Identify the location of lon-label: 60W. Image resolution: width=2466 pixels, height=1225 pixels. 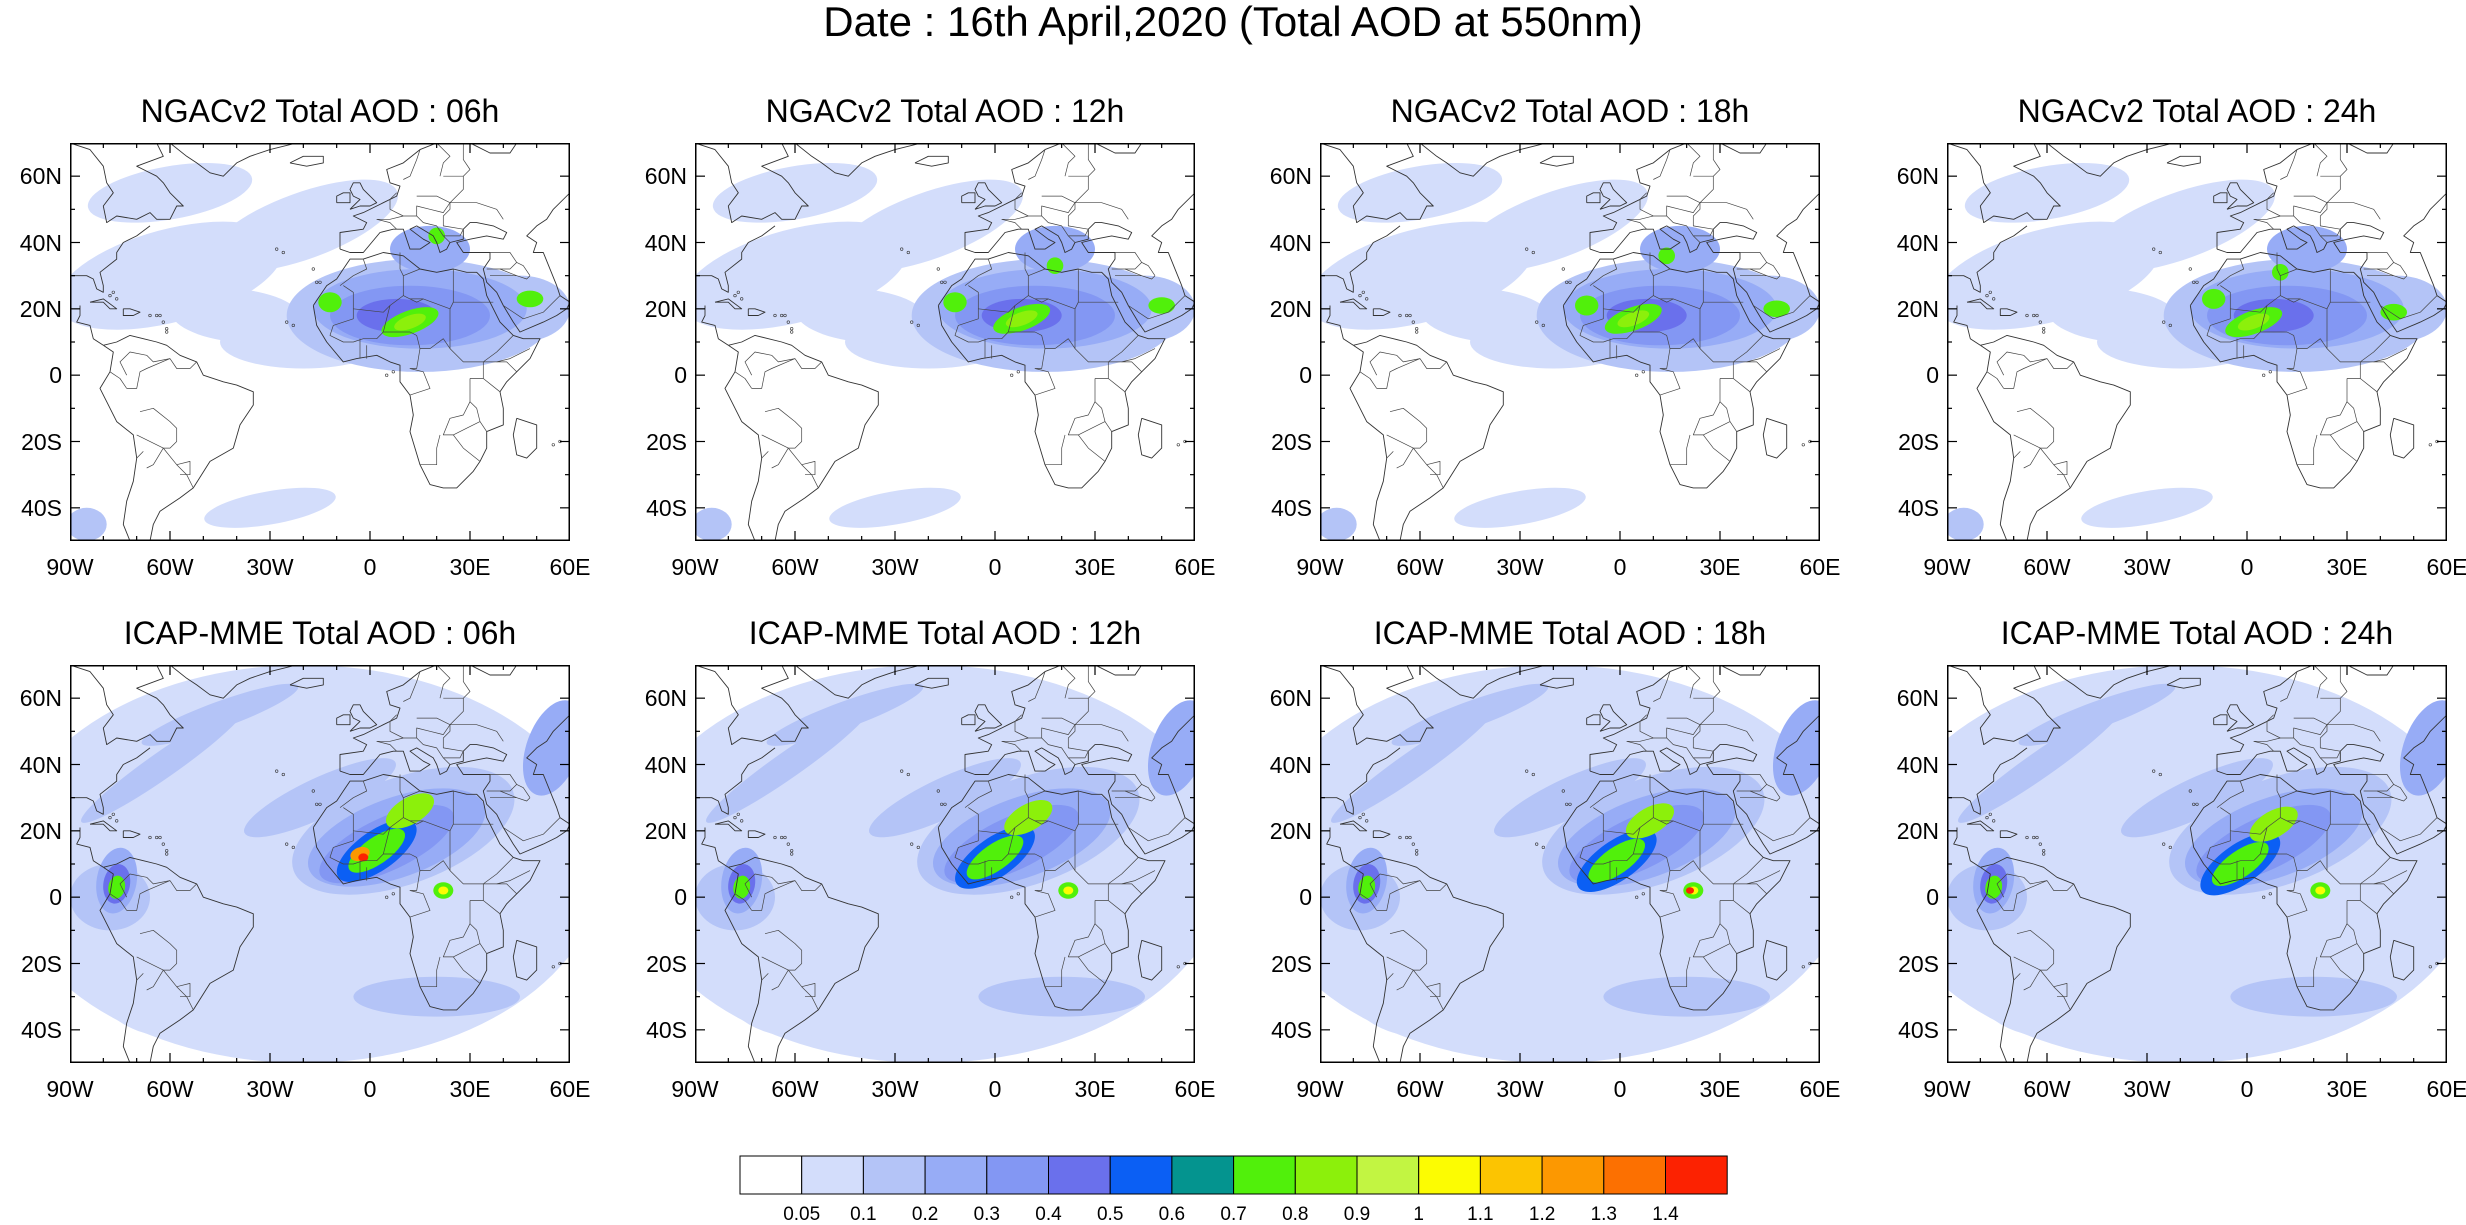
(2047, 1089).